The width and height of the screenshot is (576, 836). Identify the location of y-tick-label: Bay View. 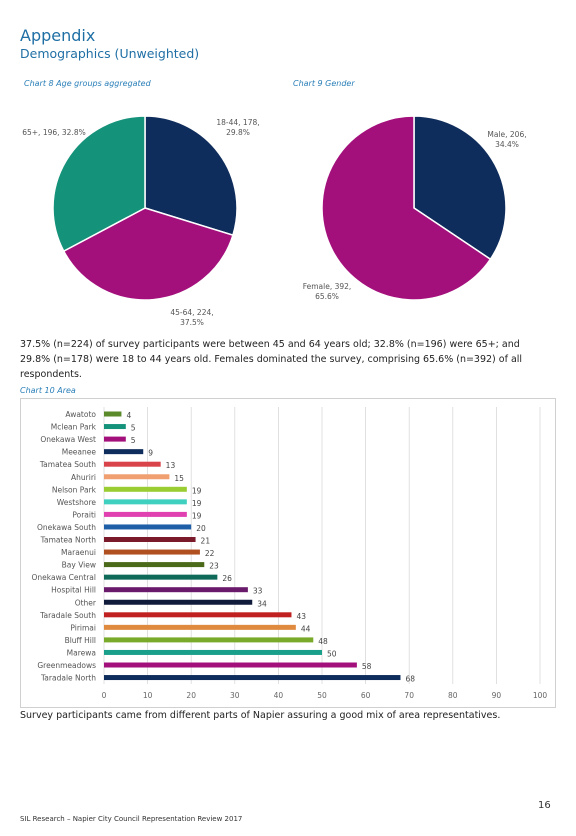
(79, 565).